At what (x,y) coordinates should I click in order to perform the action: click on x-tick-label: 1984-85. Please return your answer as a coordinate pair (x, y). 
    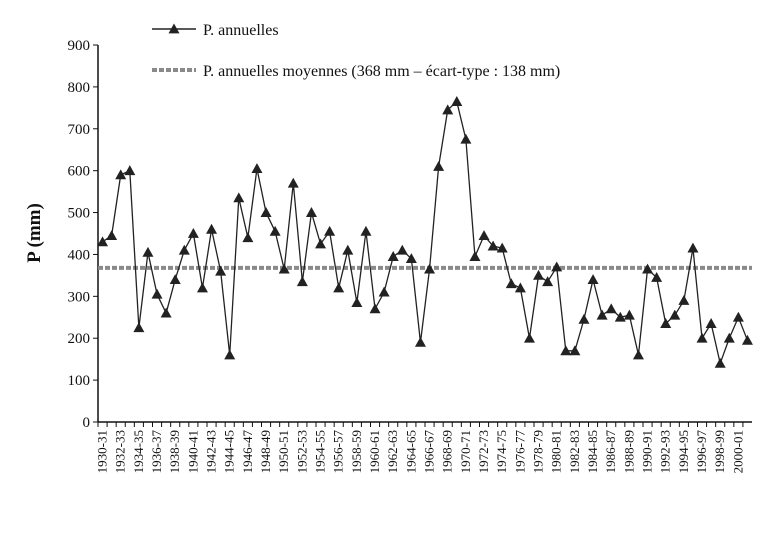
    Looking at the image, I should click on (592, 451).